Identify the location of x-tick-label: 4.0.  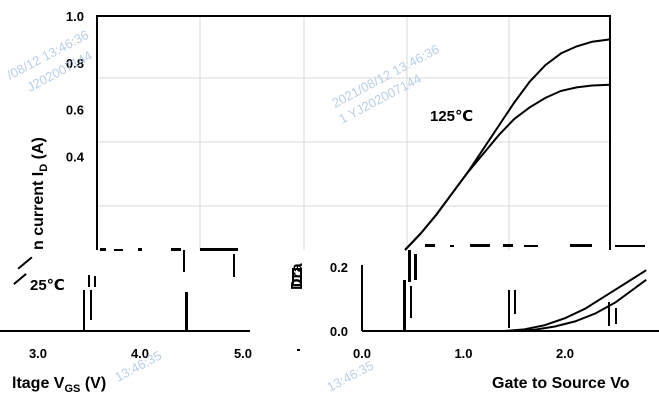
(140, 353).